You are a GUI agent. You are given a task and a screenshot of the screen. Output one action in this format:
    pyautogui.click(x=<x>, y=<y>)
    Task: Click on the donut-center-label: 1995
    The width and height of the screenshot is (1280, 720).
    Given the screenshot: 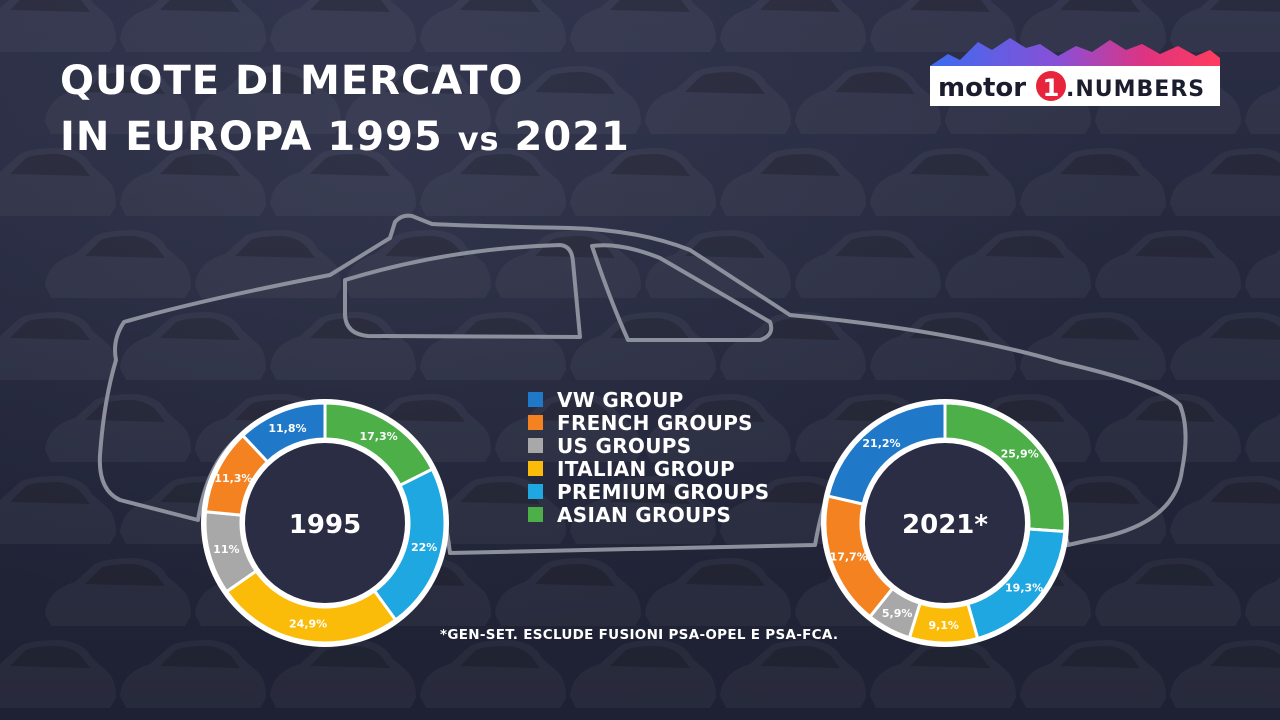 What is the action you would take?
    pyautogui.click(x=325, y=525)
    